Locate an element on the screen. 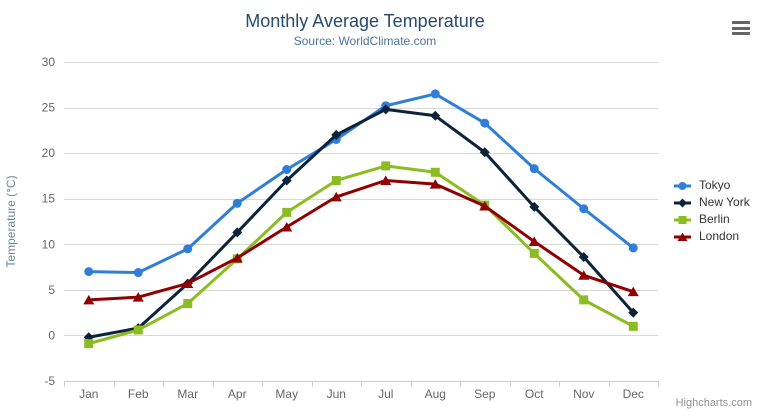 The width and height of the screenshot is (769, 416). chart-subtitle: Source: WorldClimate.com is located at coordinates (365, 41).